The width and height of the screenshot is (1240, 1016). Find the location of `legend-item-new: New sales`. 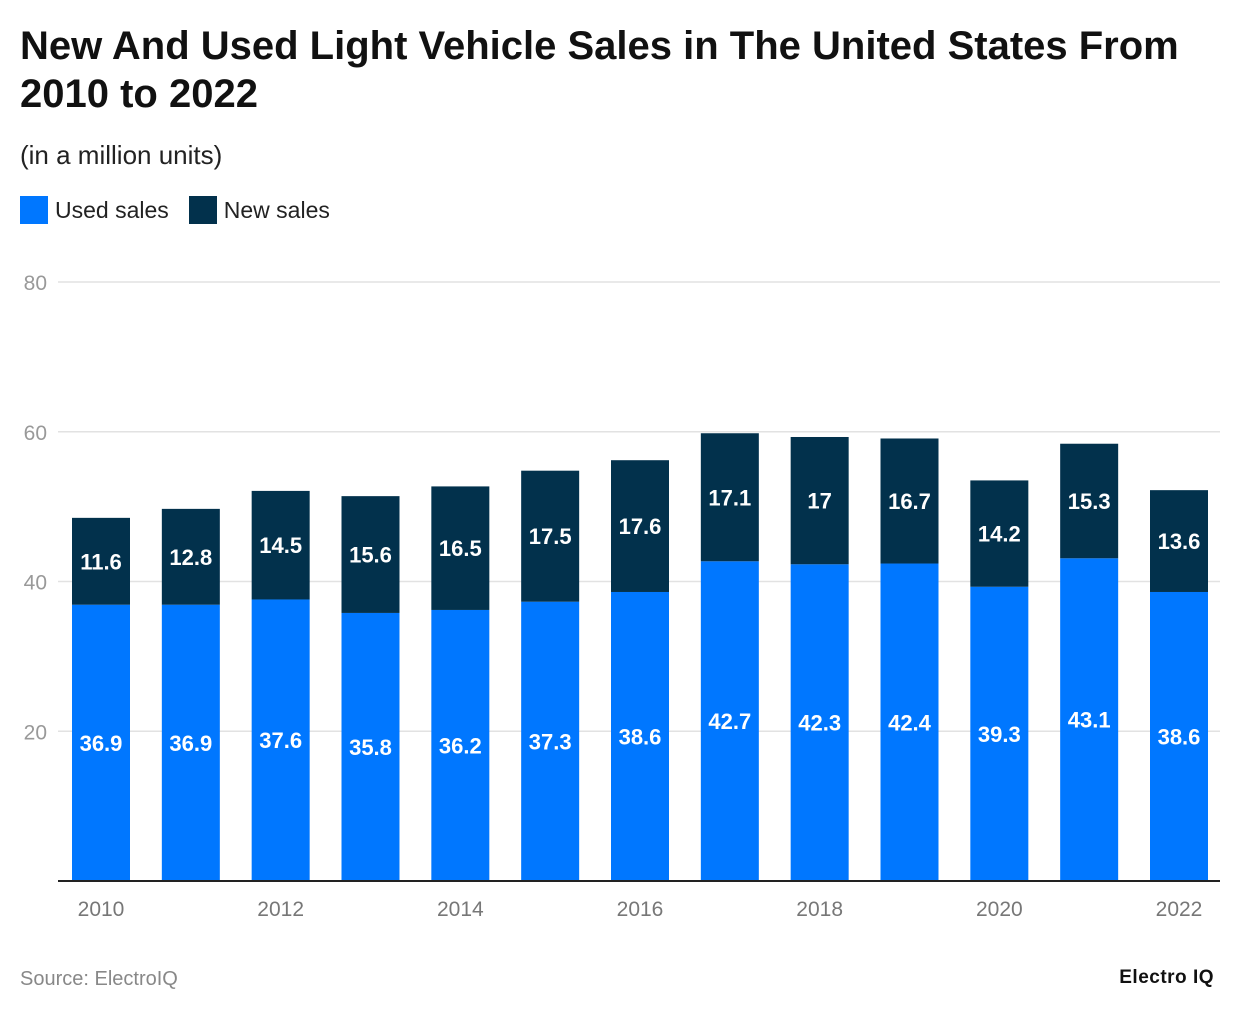

legend-item-new: New sales is located at coordinates (259, 210).